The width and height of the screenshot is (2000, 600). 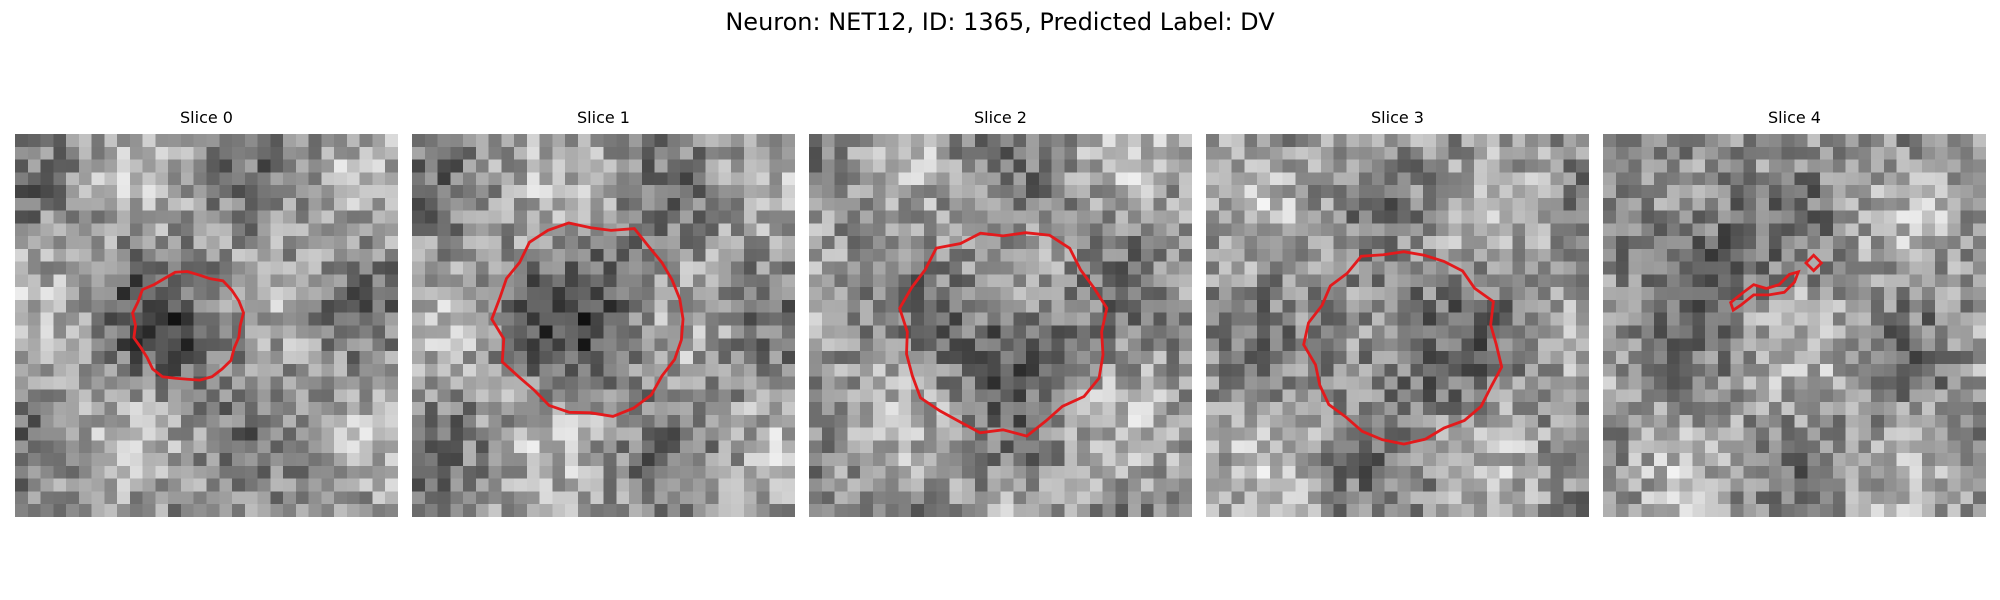 What do you see at coordinates (1814, 263) in the screenshot?
I see `roi-contour-fragment` at bounding box center [1814, 263].